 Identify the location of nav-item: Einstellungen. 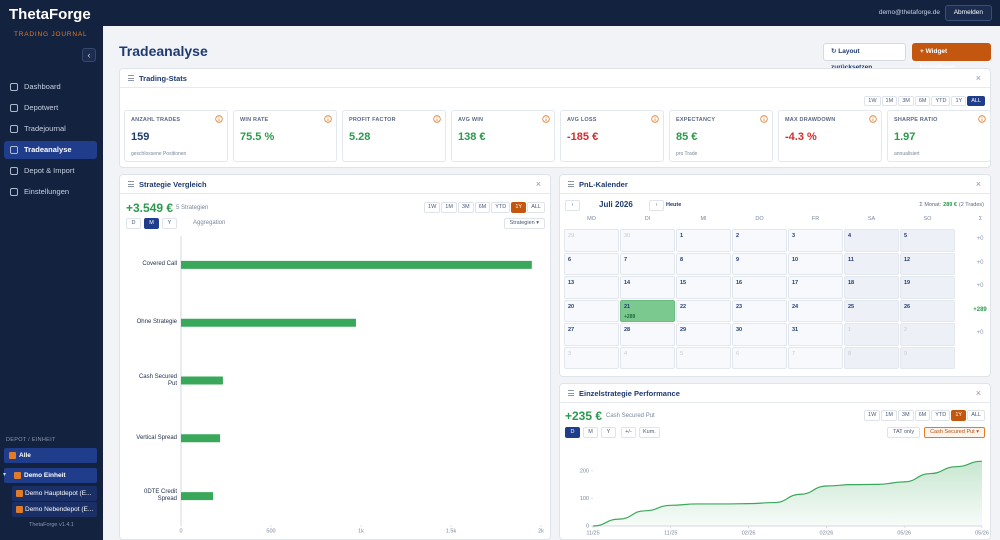
(50, 192).